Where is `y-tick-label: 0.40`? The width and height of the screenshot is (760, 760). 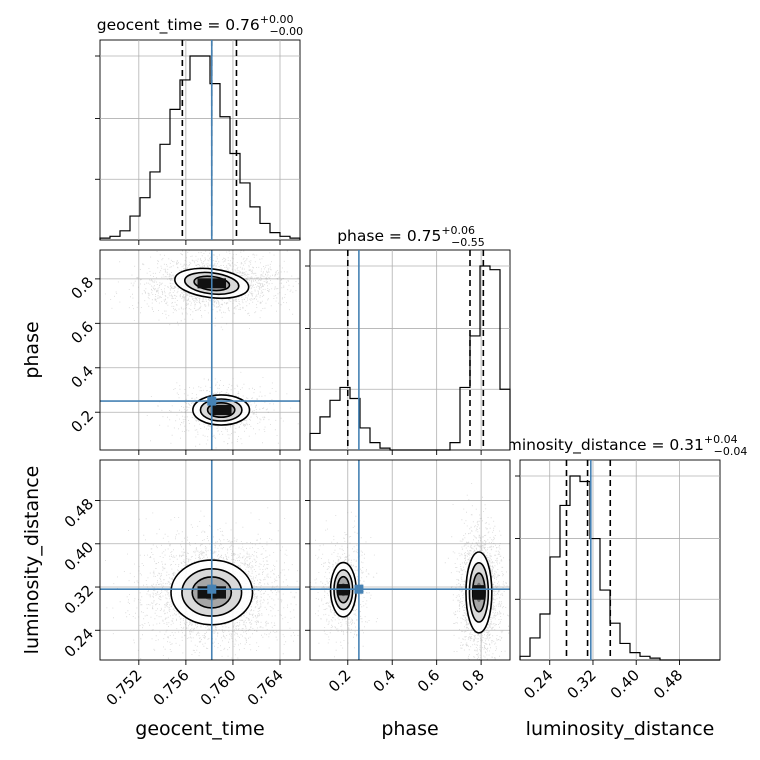 y-tick-label: 0.40 is located at coordinates (79, 556).